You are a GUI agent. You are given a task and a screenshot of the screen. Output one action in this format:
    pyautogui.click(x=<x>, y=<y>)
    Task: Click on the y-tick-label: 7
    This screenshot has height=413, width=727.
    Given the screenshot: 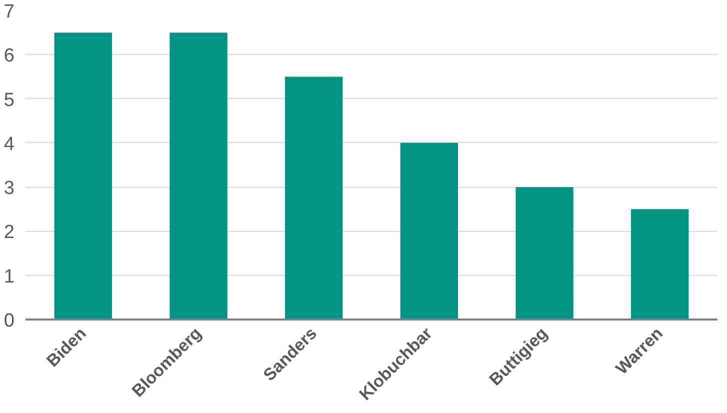 What is the action you would take?
    pyautogui.click(x=9, y=12)
    